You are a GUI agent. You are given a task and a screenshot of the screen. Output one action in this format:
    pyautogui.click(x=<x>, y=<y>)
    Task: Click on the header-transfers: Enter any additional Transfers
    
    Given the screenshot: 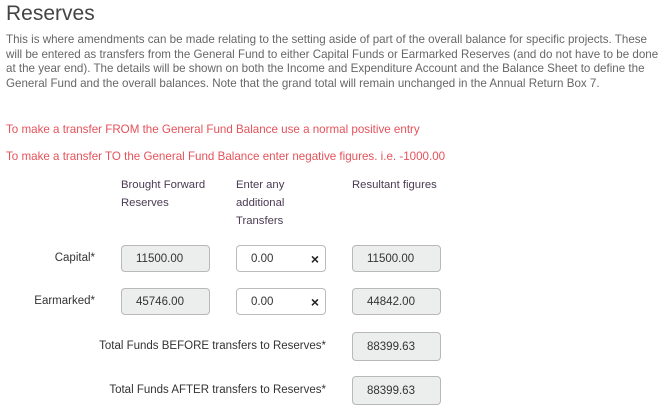 What is the action you would take?
    pyautogui.click(x=260, y=203)
    